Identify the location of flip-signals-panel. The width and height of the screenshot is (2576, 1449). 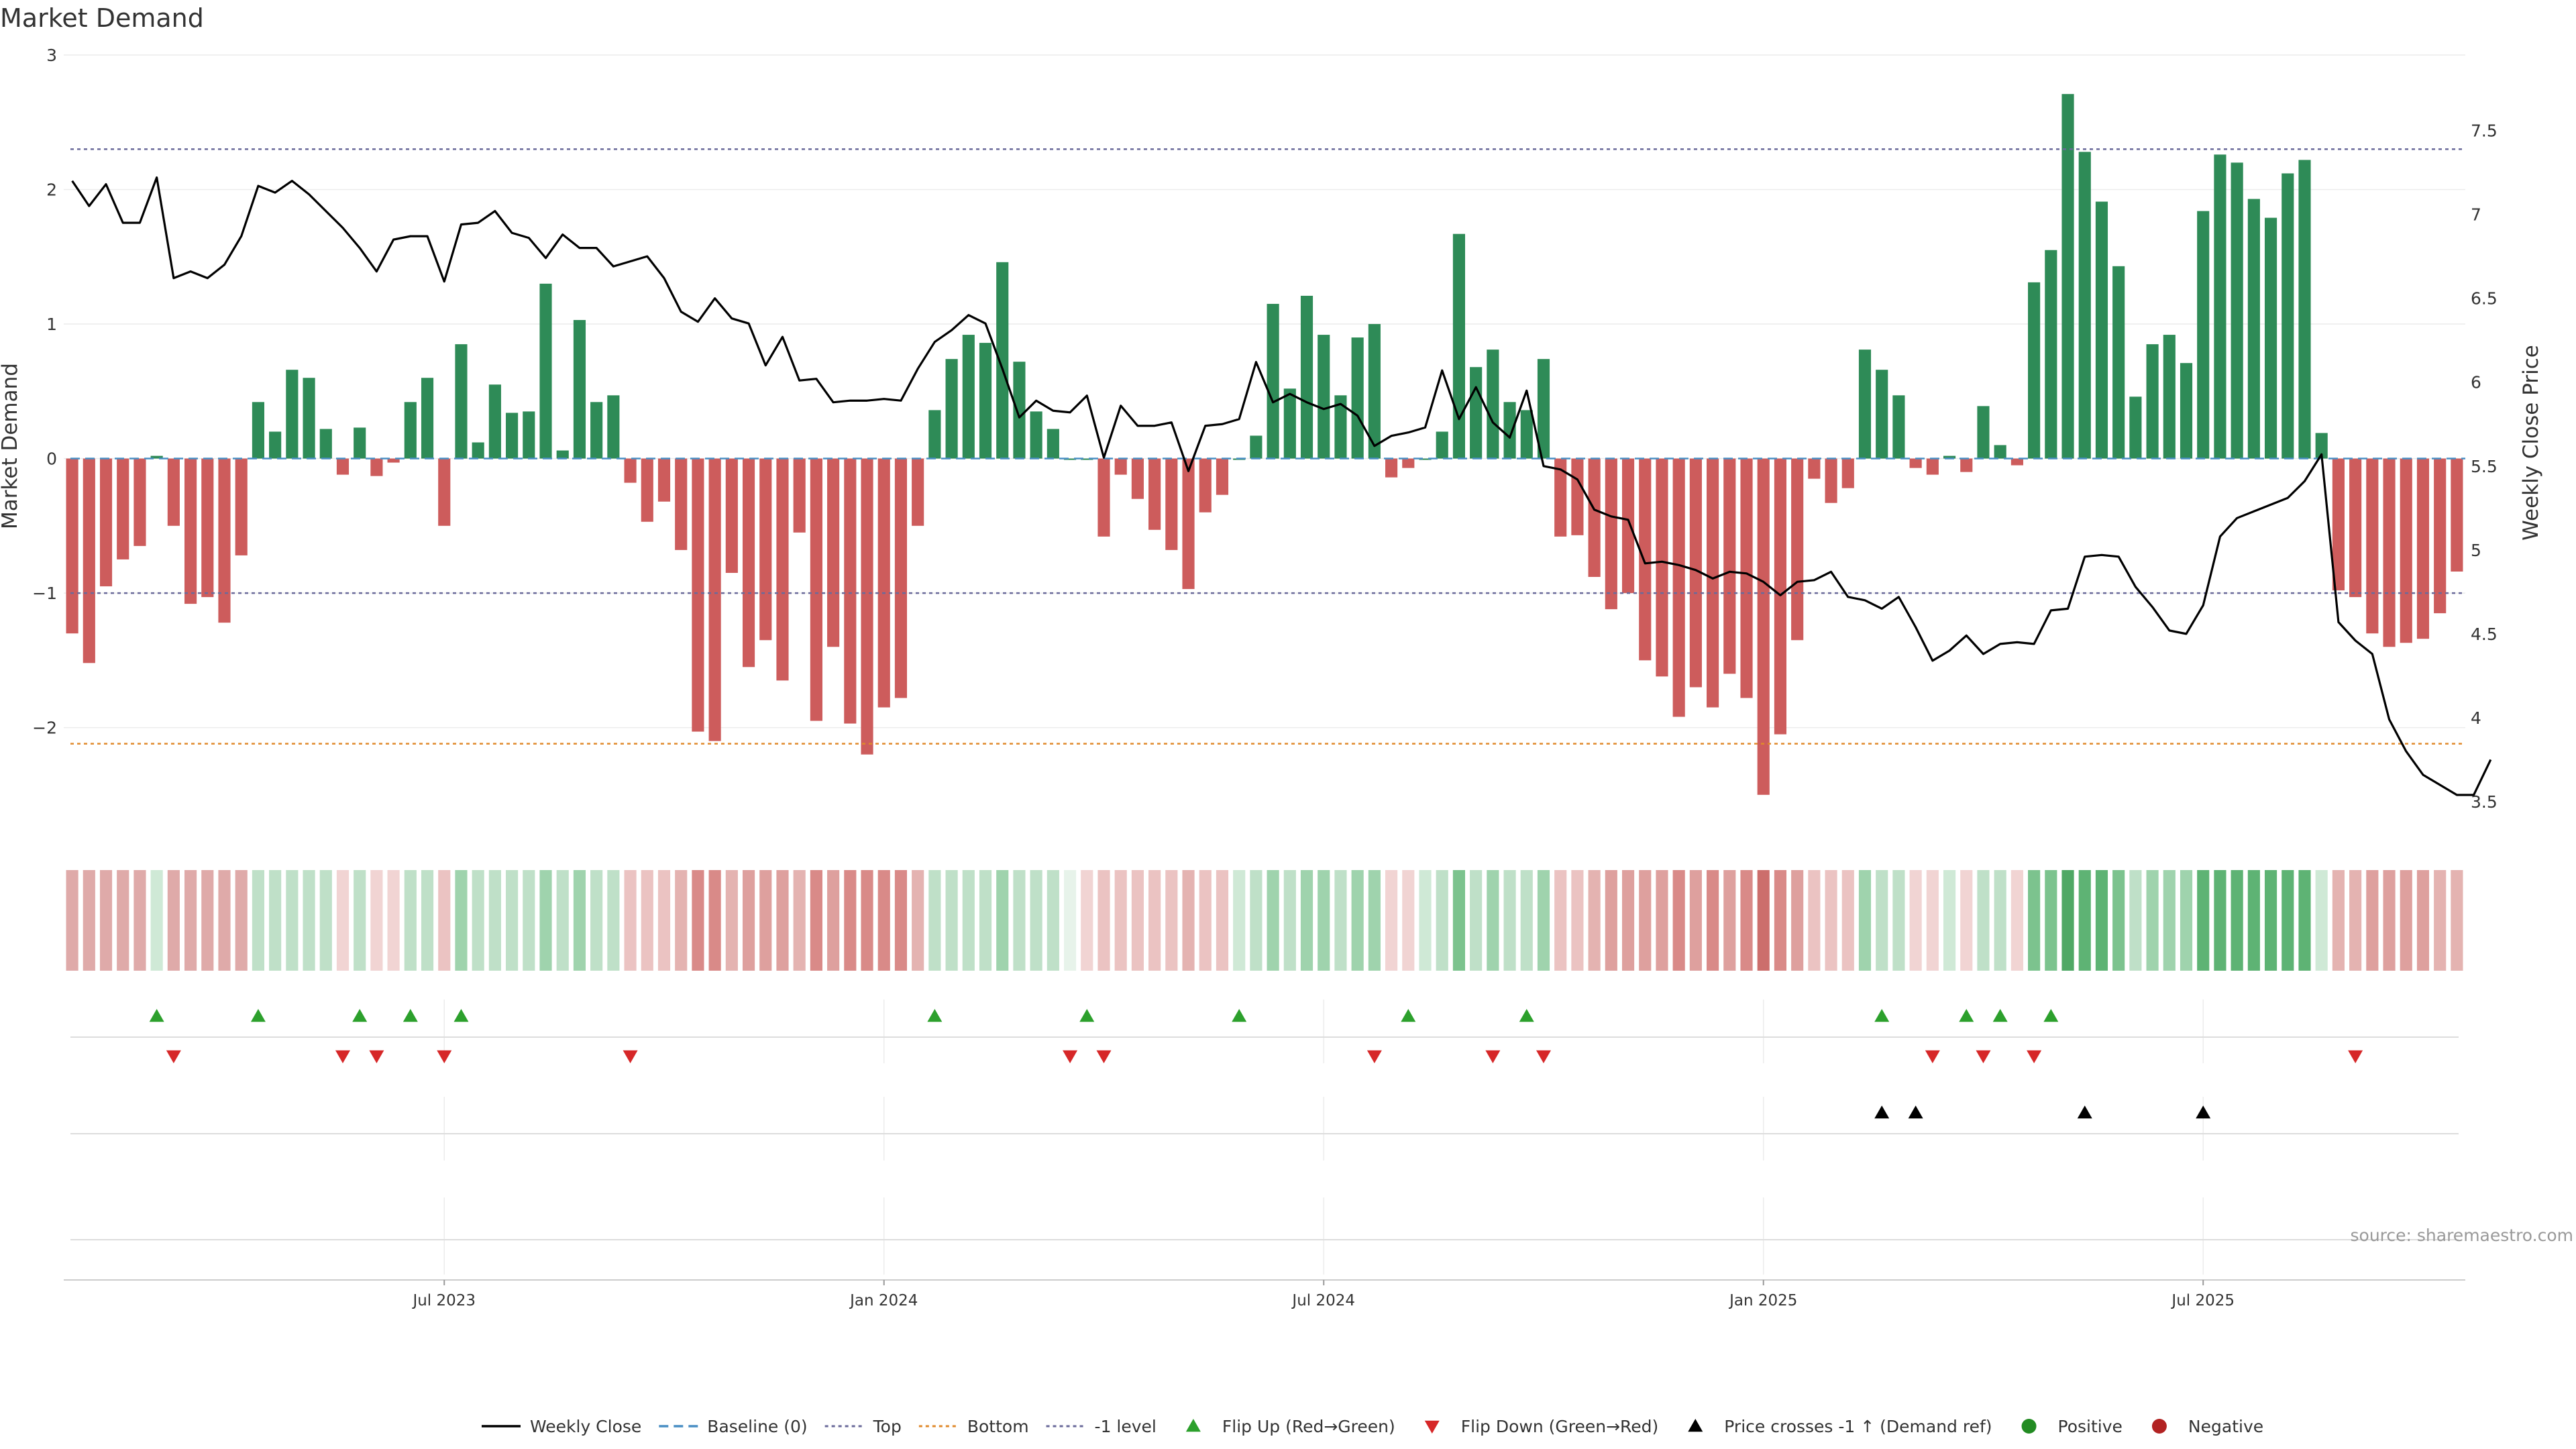
(1264, 1031).